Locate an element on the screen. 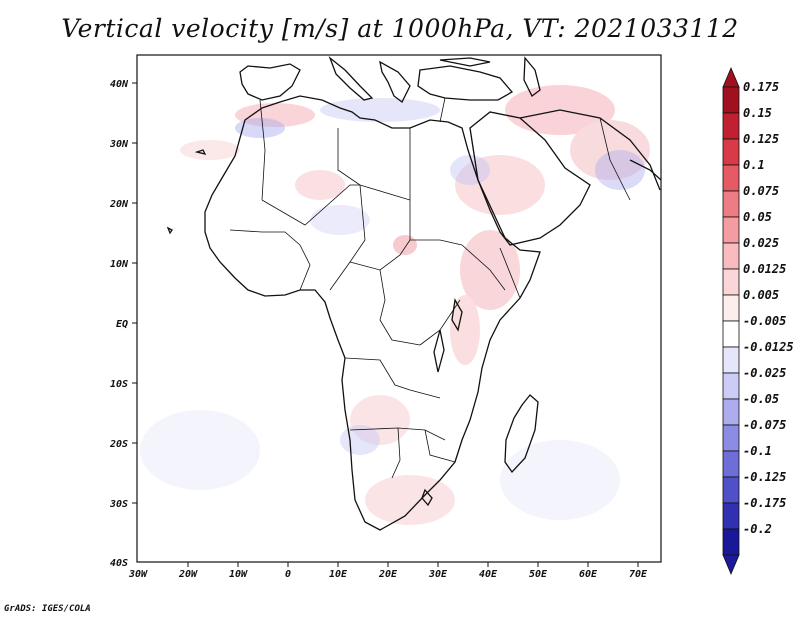  lon-tick-label: 20W is located at coordinates (188, 574).